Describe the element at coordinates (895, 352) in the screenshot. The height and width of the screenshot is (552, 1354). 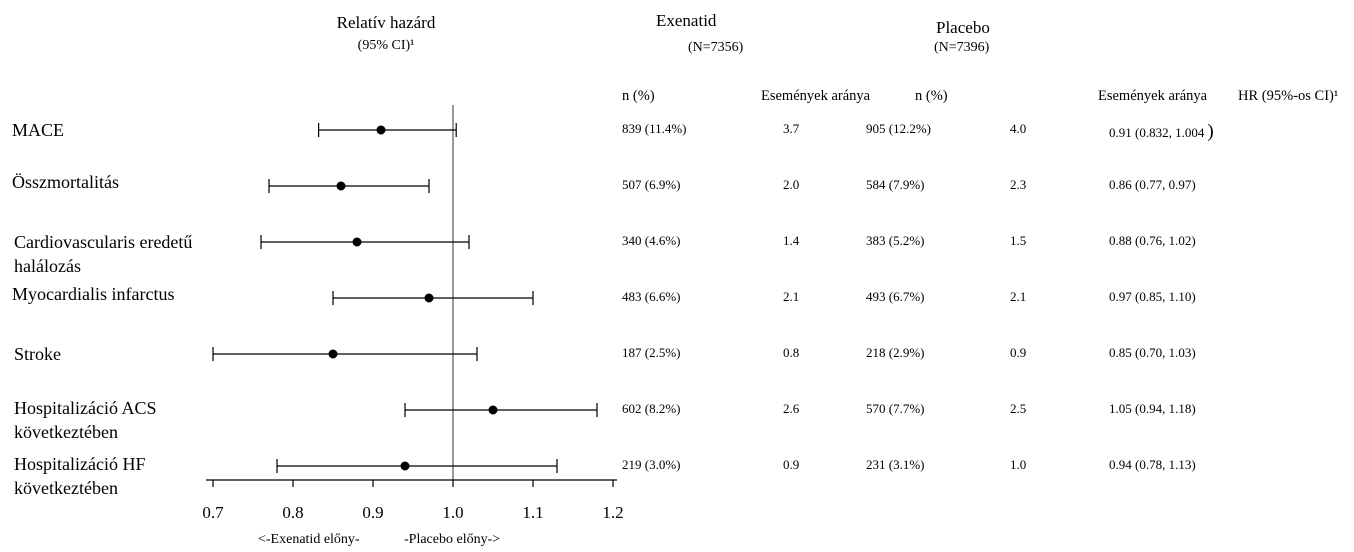
I see `cell-pla-n: 218 (2.9%)` at that location.